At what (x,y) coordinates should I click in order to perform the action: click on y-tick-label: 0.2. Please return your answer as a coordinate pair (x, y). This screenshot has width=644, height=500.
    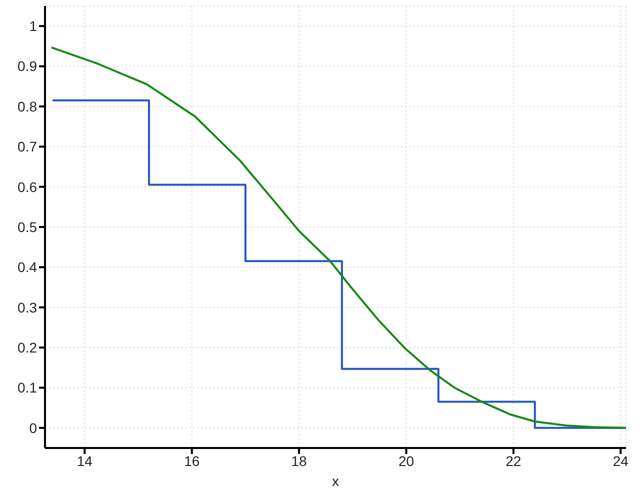
    Looking at the image, I should click on (28, 348).